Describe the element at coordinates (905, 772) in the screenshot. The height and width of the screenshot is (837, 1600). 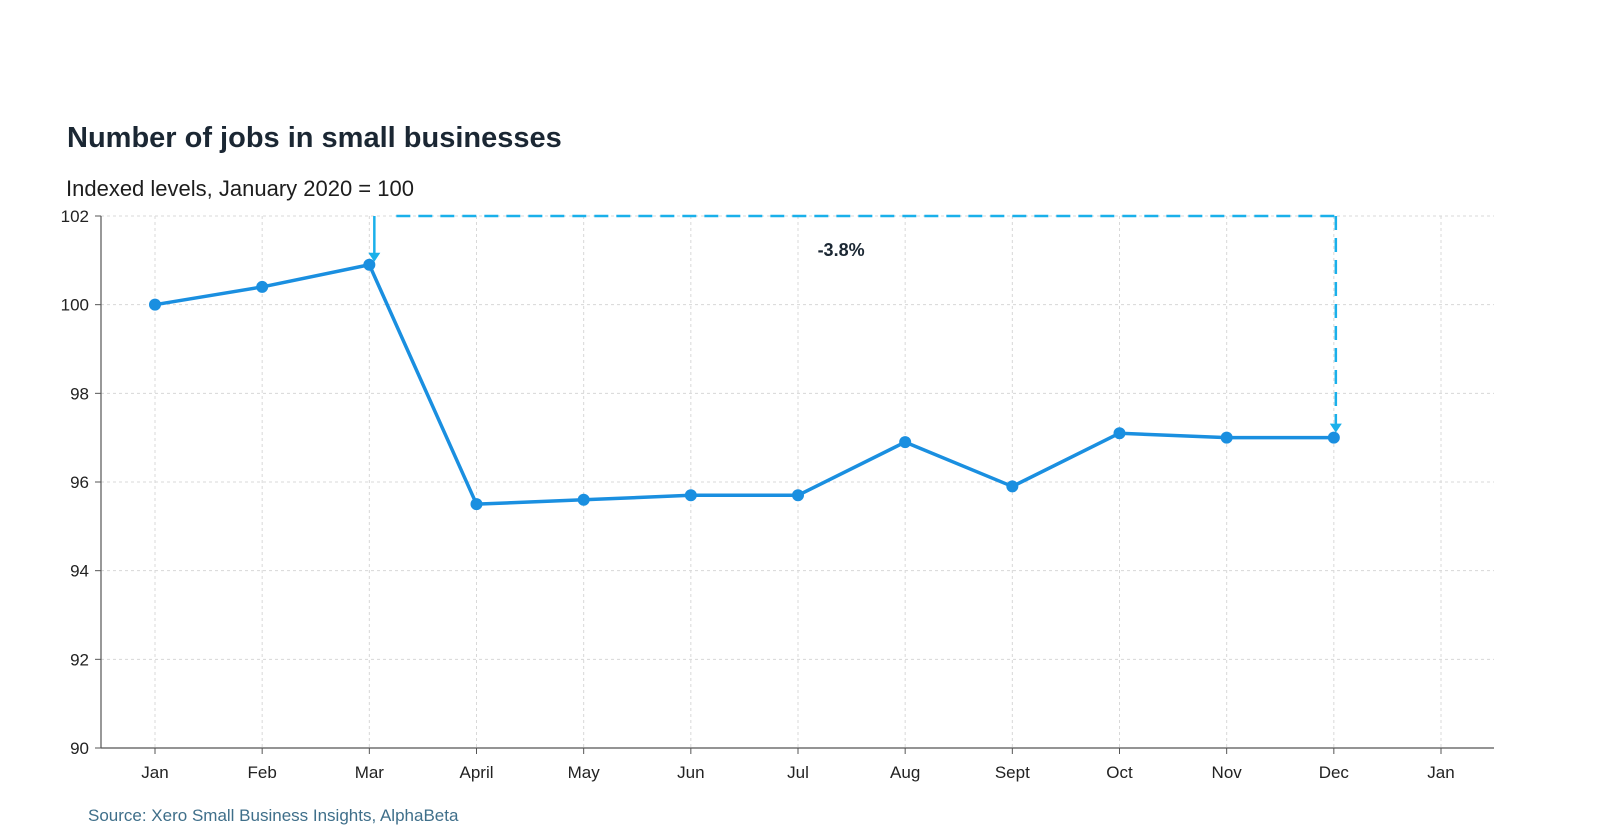
I see `x-tick-label: Aug` at that location.